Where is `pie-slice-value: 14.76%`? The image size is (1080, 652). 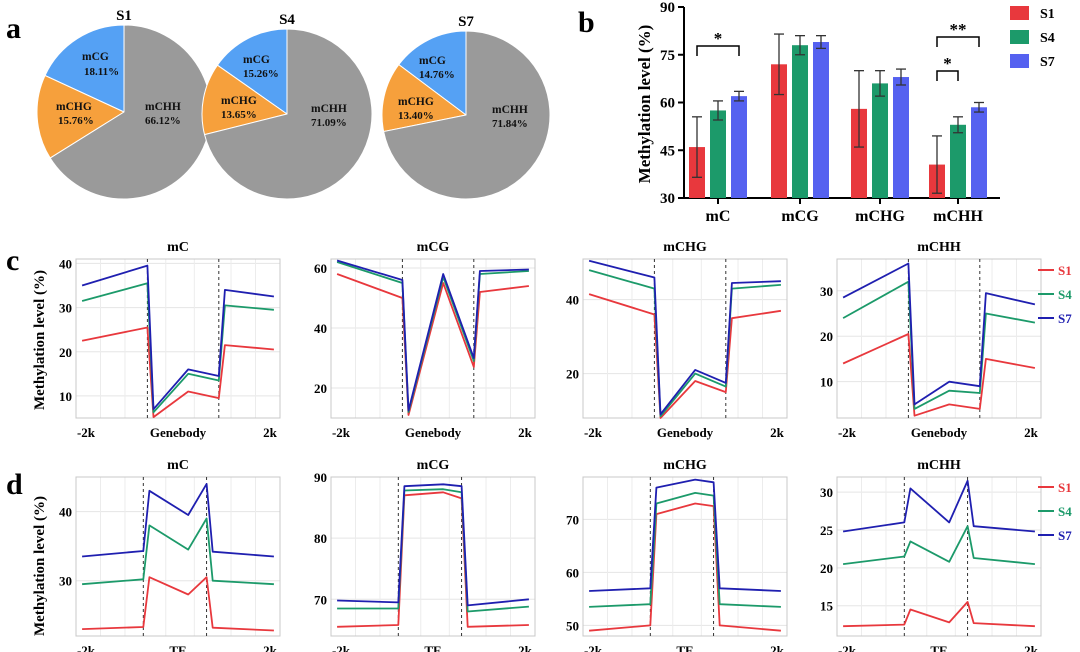
pie-slice-value: 14.76% is located at coordinates (437, 75).